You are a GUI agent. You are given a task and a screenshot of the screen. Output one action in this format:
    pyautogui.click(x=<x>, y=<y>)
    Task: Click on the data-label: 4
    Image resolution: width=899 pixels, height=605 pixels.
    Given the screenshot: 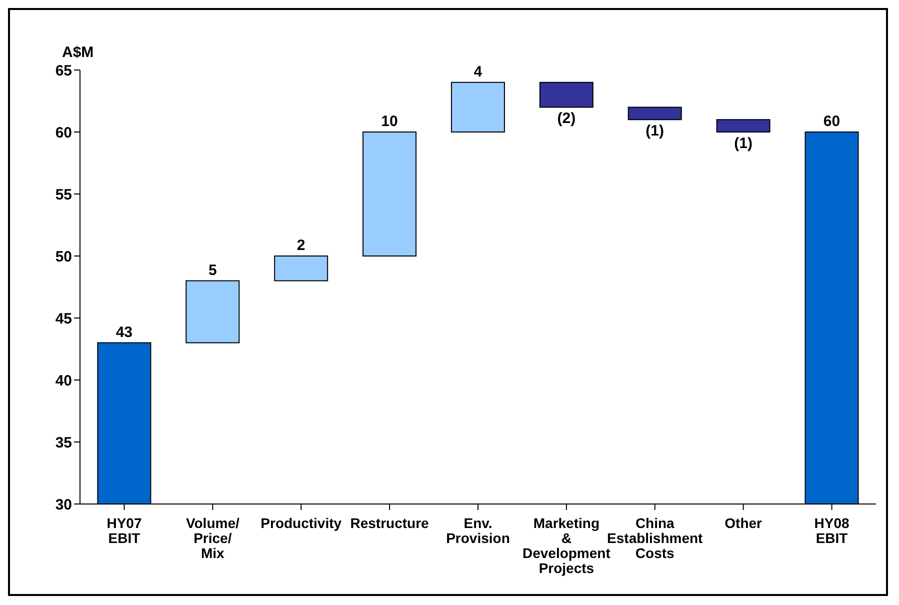 What is the action you would take?
    pyautogui.click(x=478, y=71)
    